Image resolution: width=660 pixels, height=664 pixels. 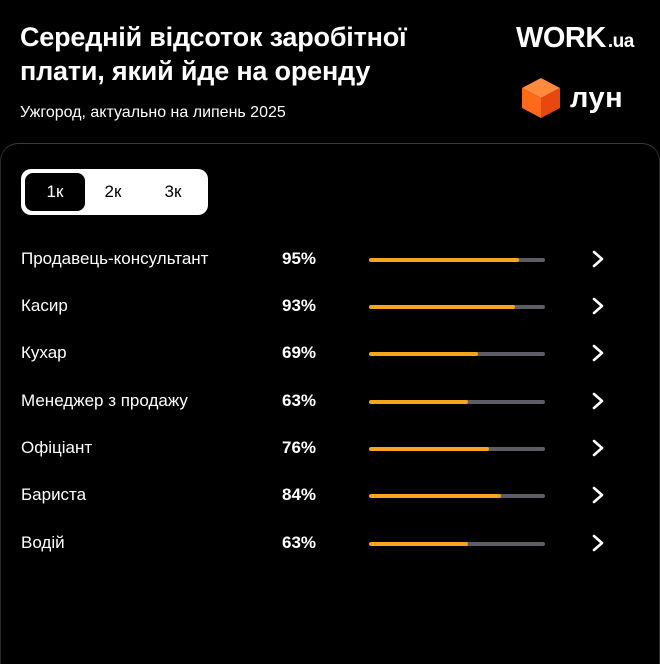 I want to click on work-ua-logo: WORK .ua, so click(x=575, y=40).